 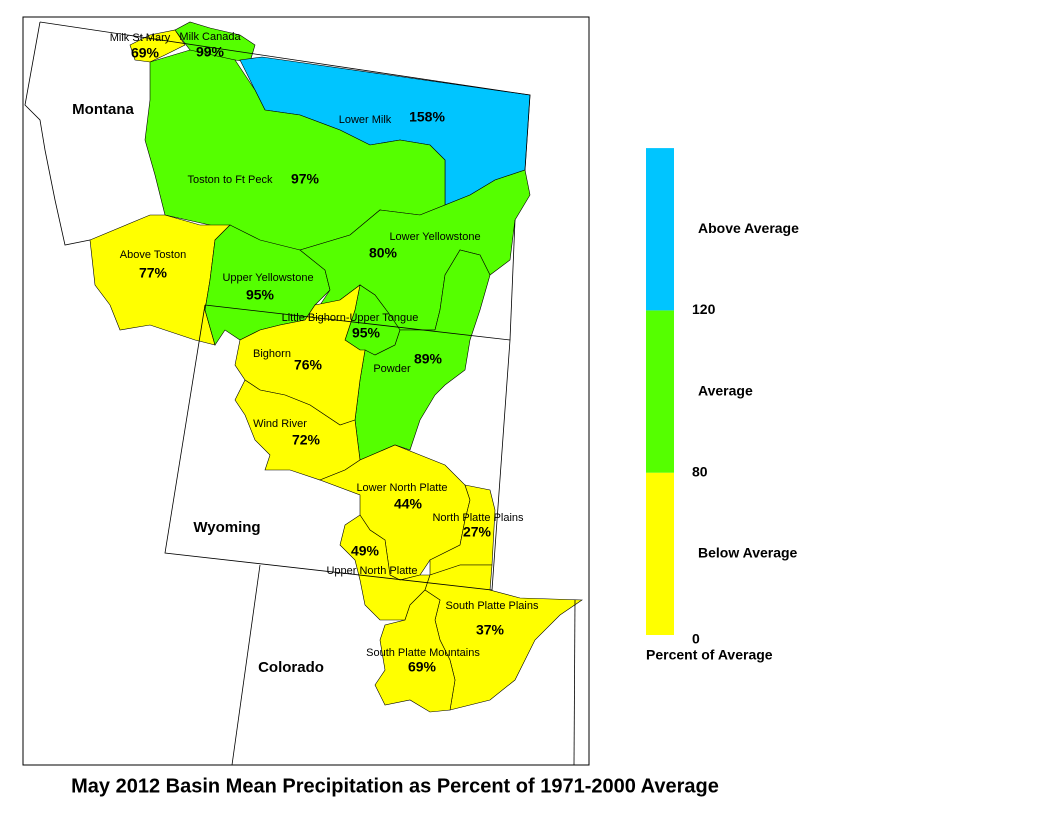 What do you see at coordinates (428, 359) in the screenshot?
I see `basin-value: 89%` at bounding box center [428, 359].